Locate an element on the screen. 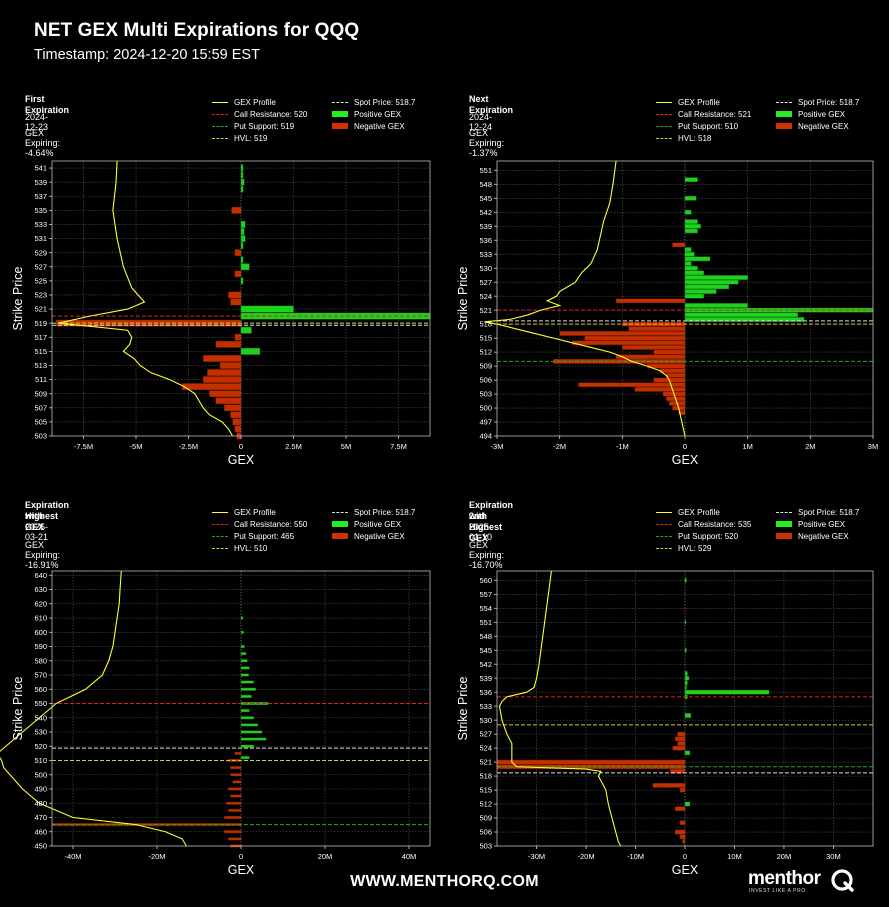  y-tick-label: 529 is located at coordinates (40, 252).